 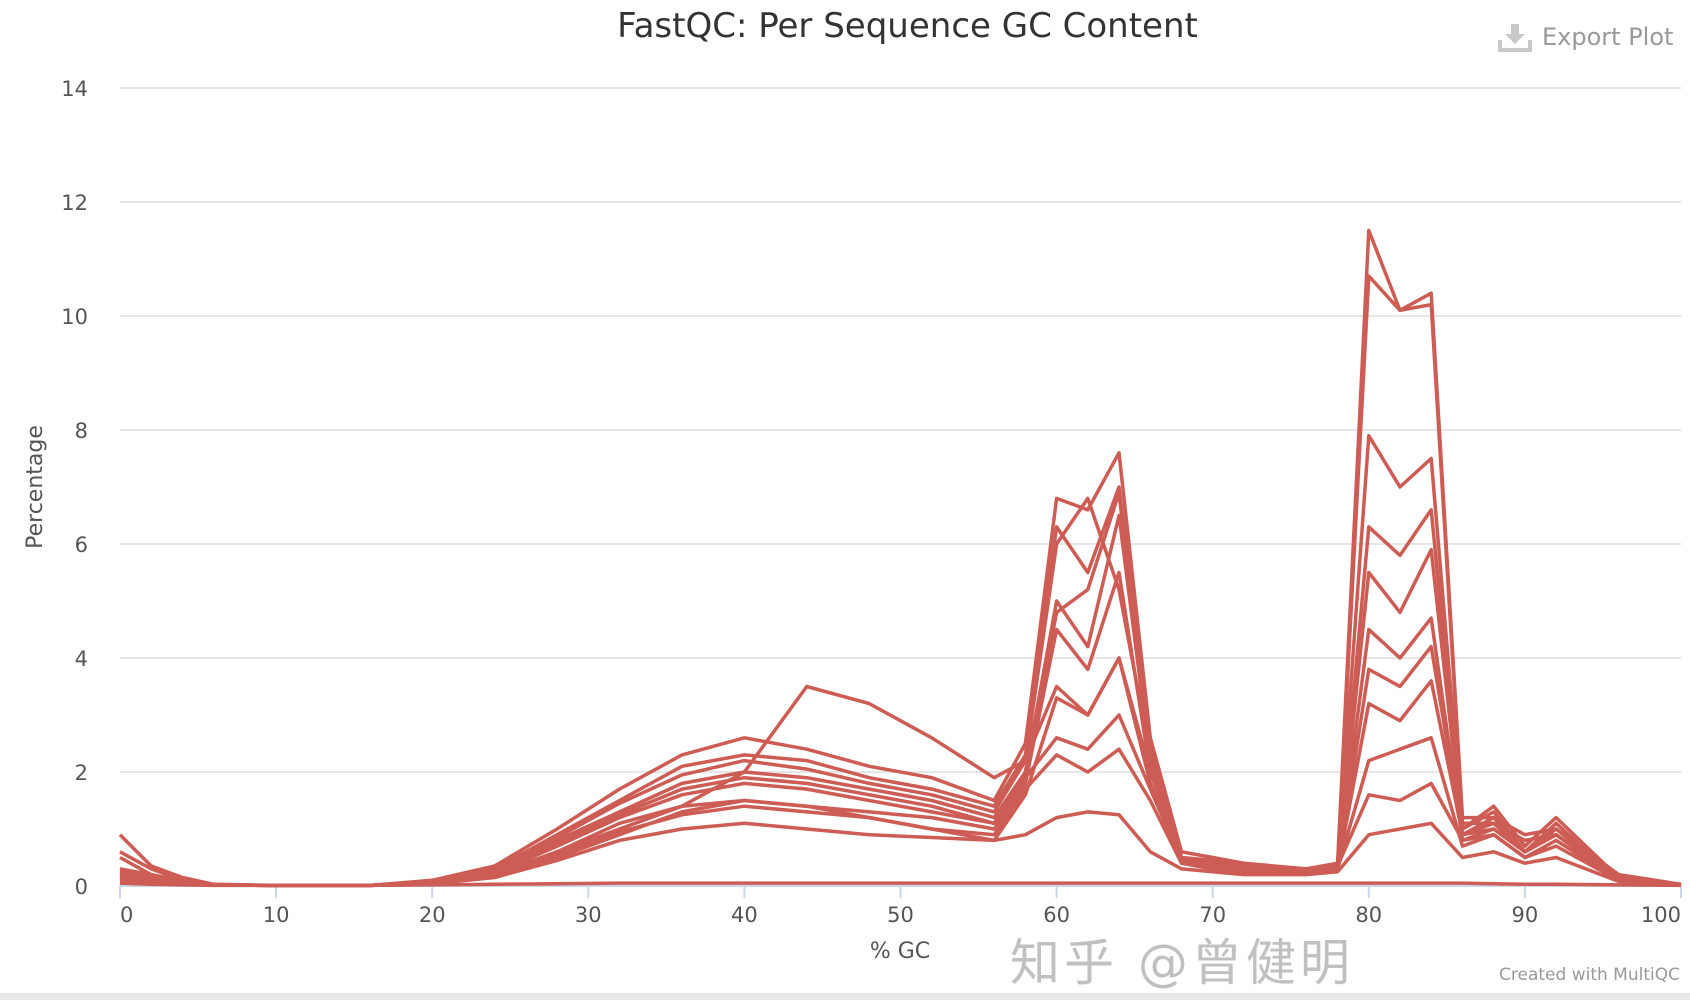 What do you see at coordinates (1525, 915) in the screenshot?
I see `x-tick-label: 90` at bounding box center [1525, 915].